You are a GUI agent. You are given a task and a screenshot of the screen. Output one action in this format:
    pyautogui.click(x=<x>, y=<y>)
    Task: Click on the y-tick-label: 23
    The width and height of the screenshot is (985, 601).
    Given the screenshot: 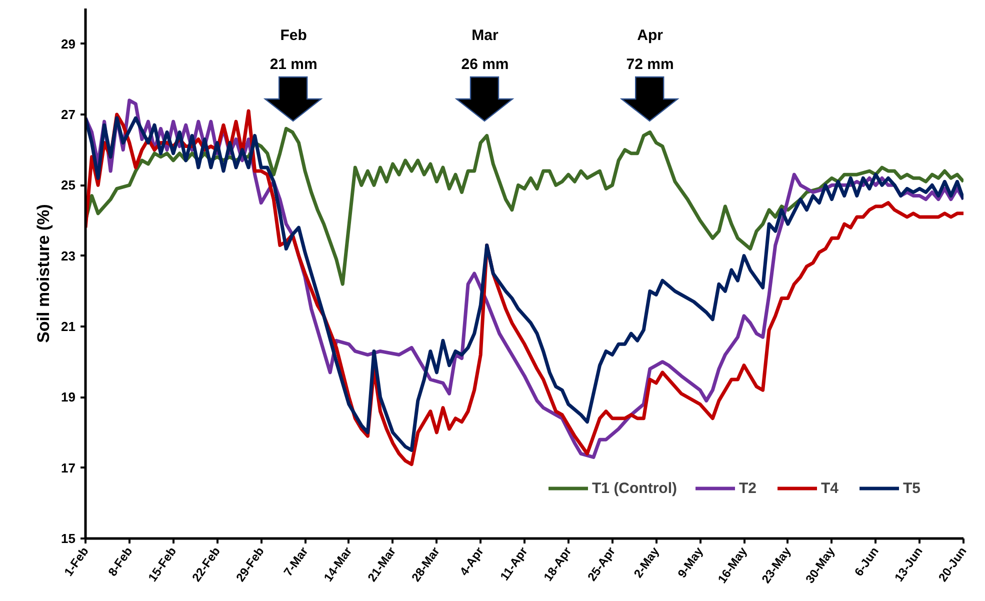 What is the action you would take?
    pyautogui.click(x=68, y=256)
    